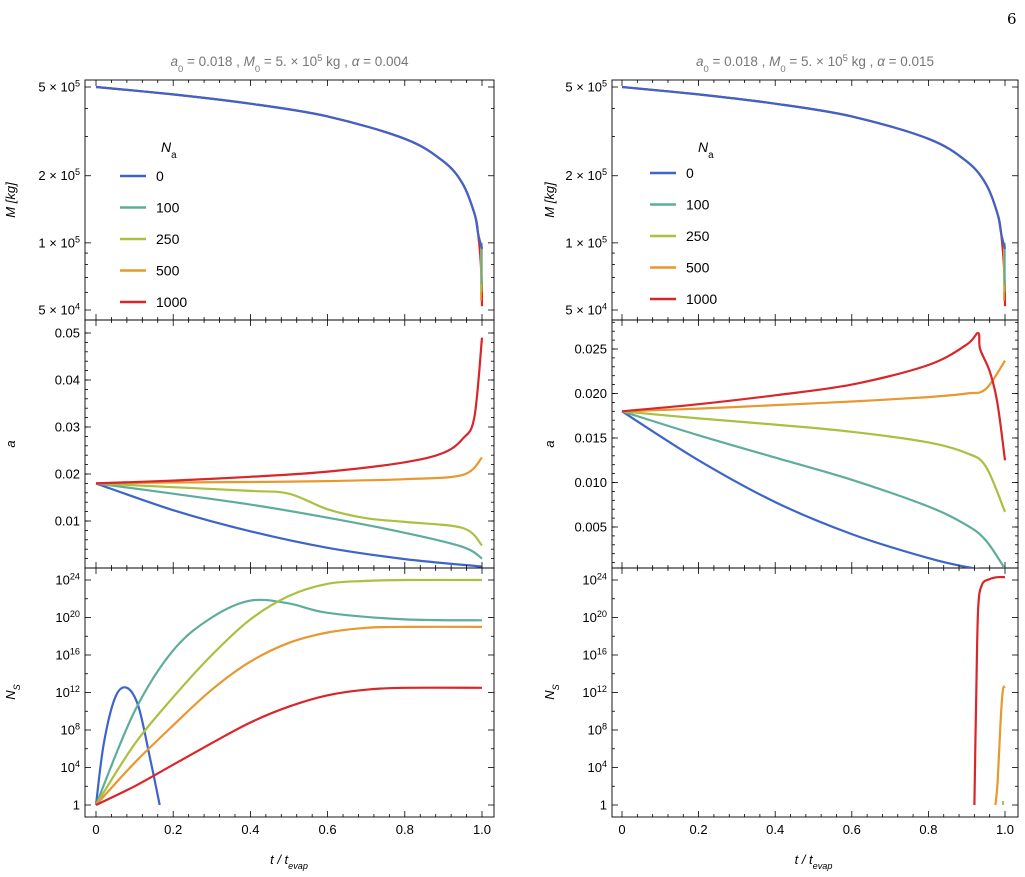 The image size is (1025, 877). What do you see at coordinates (1012, 19) in the screenshot?
I see `page-number: 6` at bounding box center [1012, 19].